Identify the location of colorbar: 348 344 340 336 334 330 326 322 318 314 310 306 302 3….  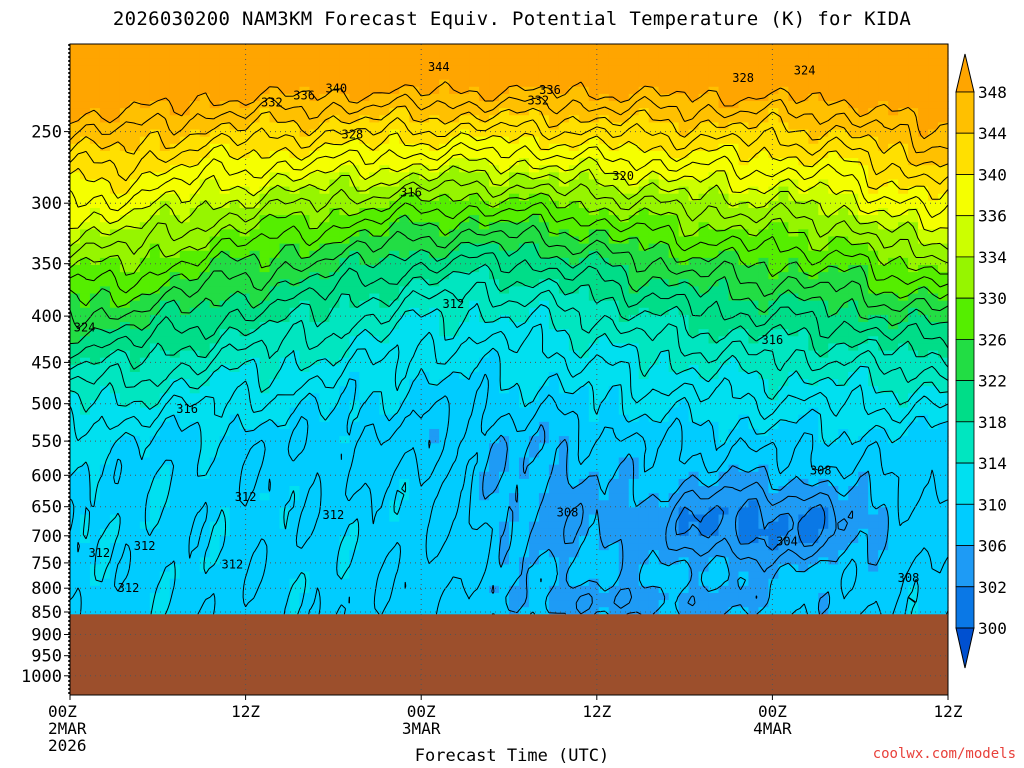
(981, 361).